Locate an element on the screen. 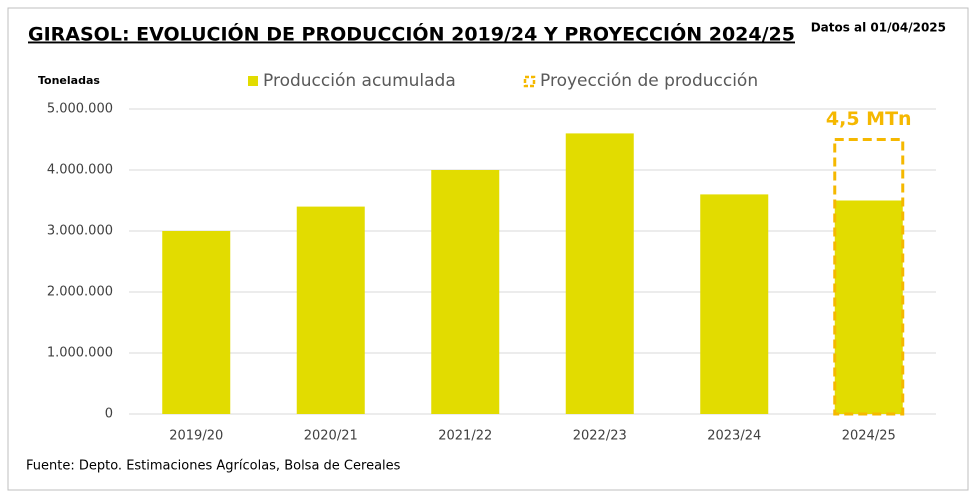 This screenshot has height=502, width=977. date-note: Datos al 01/04/2025 is located at coordinates (878, 28).